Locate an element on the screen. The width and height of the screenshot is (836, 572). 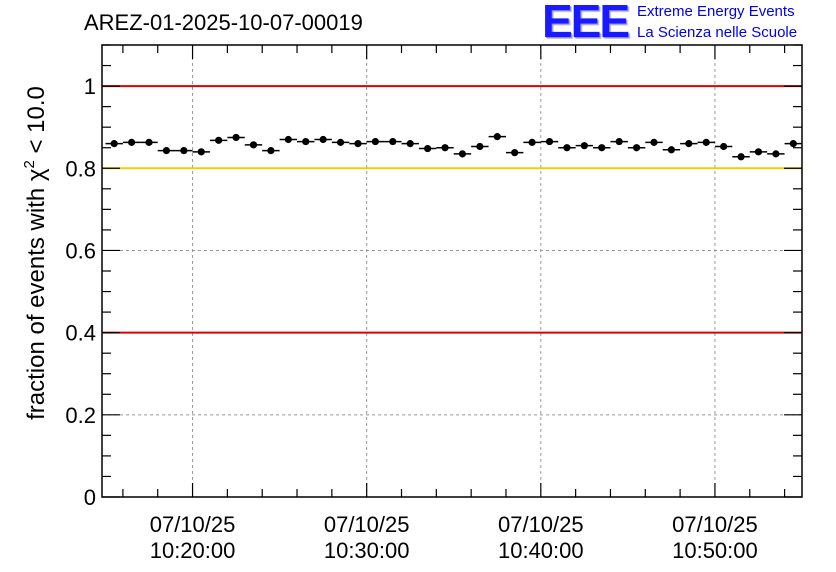
x-tick-label-time: 10:30:00 is located at coordinates (367, 550).